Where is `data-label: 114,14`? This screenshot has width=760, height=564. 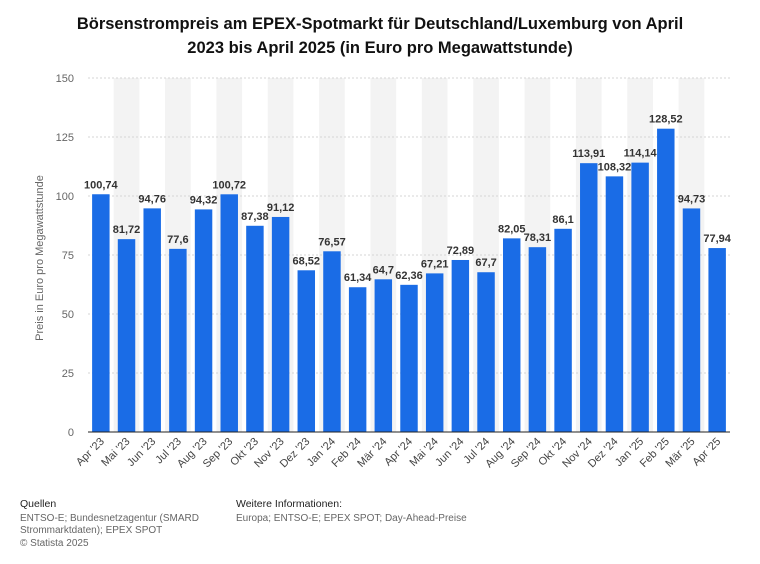 data-label: 114,14 is located at coordinates (641, 154).